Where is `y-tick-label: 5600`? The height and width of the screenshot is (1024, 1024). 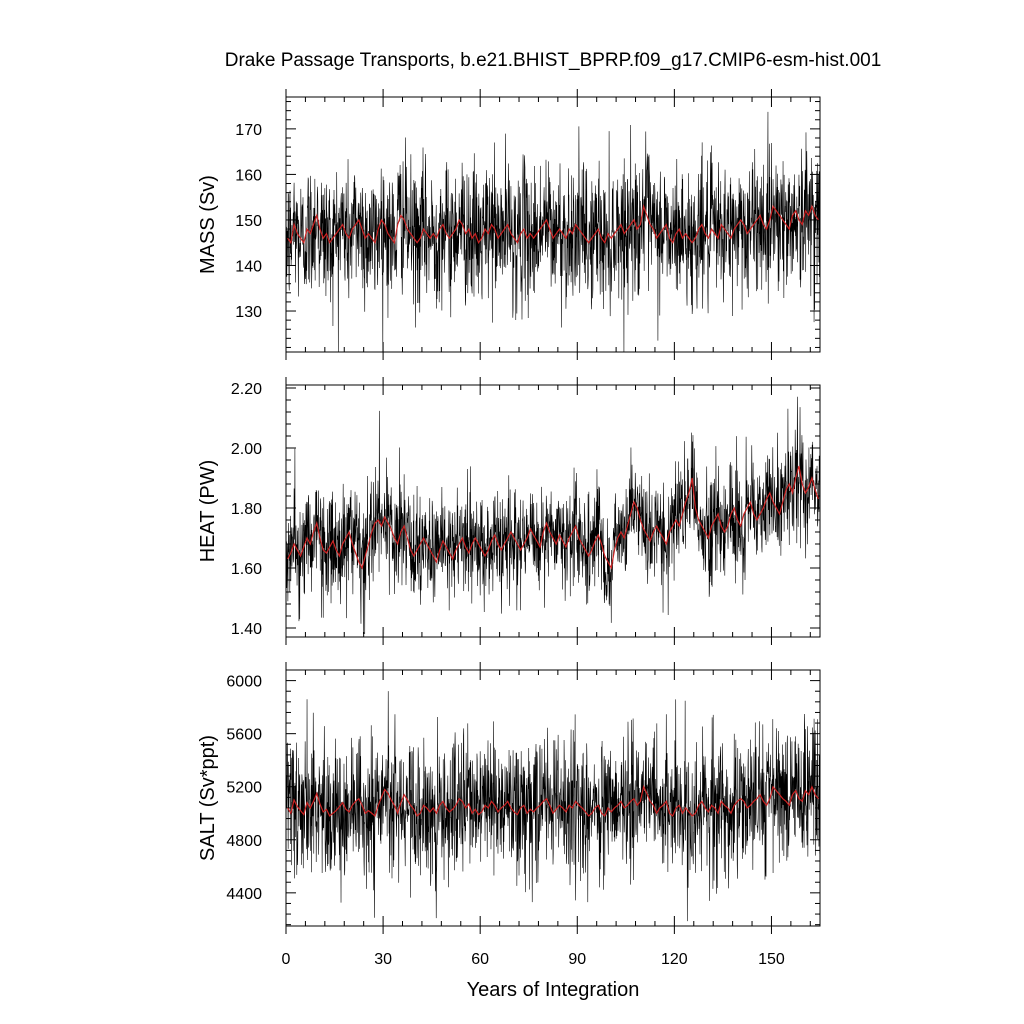
y-tick-label: 5600 is located at coordinates (244, 735).